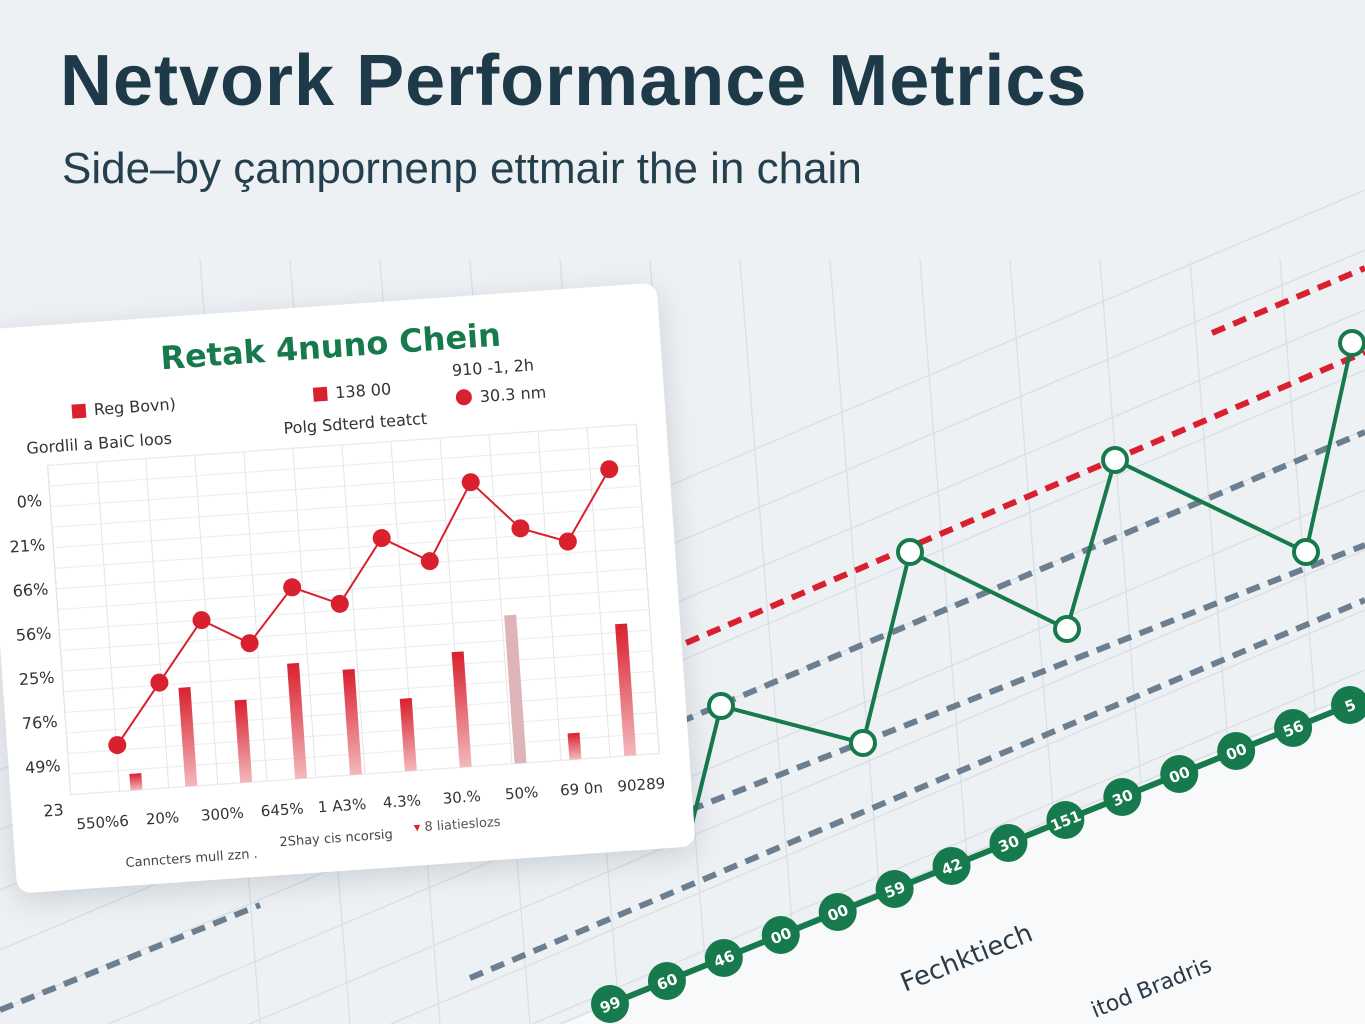 Image resolution: width=1365 pixels, height=1024 pixels. Describe the element at coordinates (282, 809) in the screenshot. I see `x-tick-label: 645%` at that location.